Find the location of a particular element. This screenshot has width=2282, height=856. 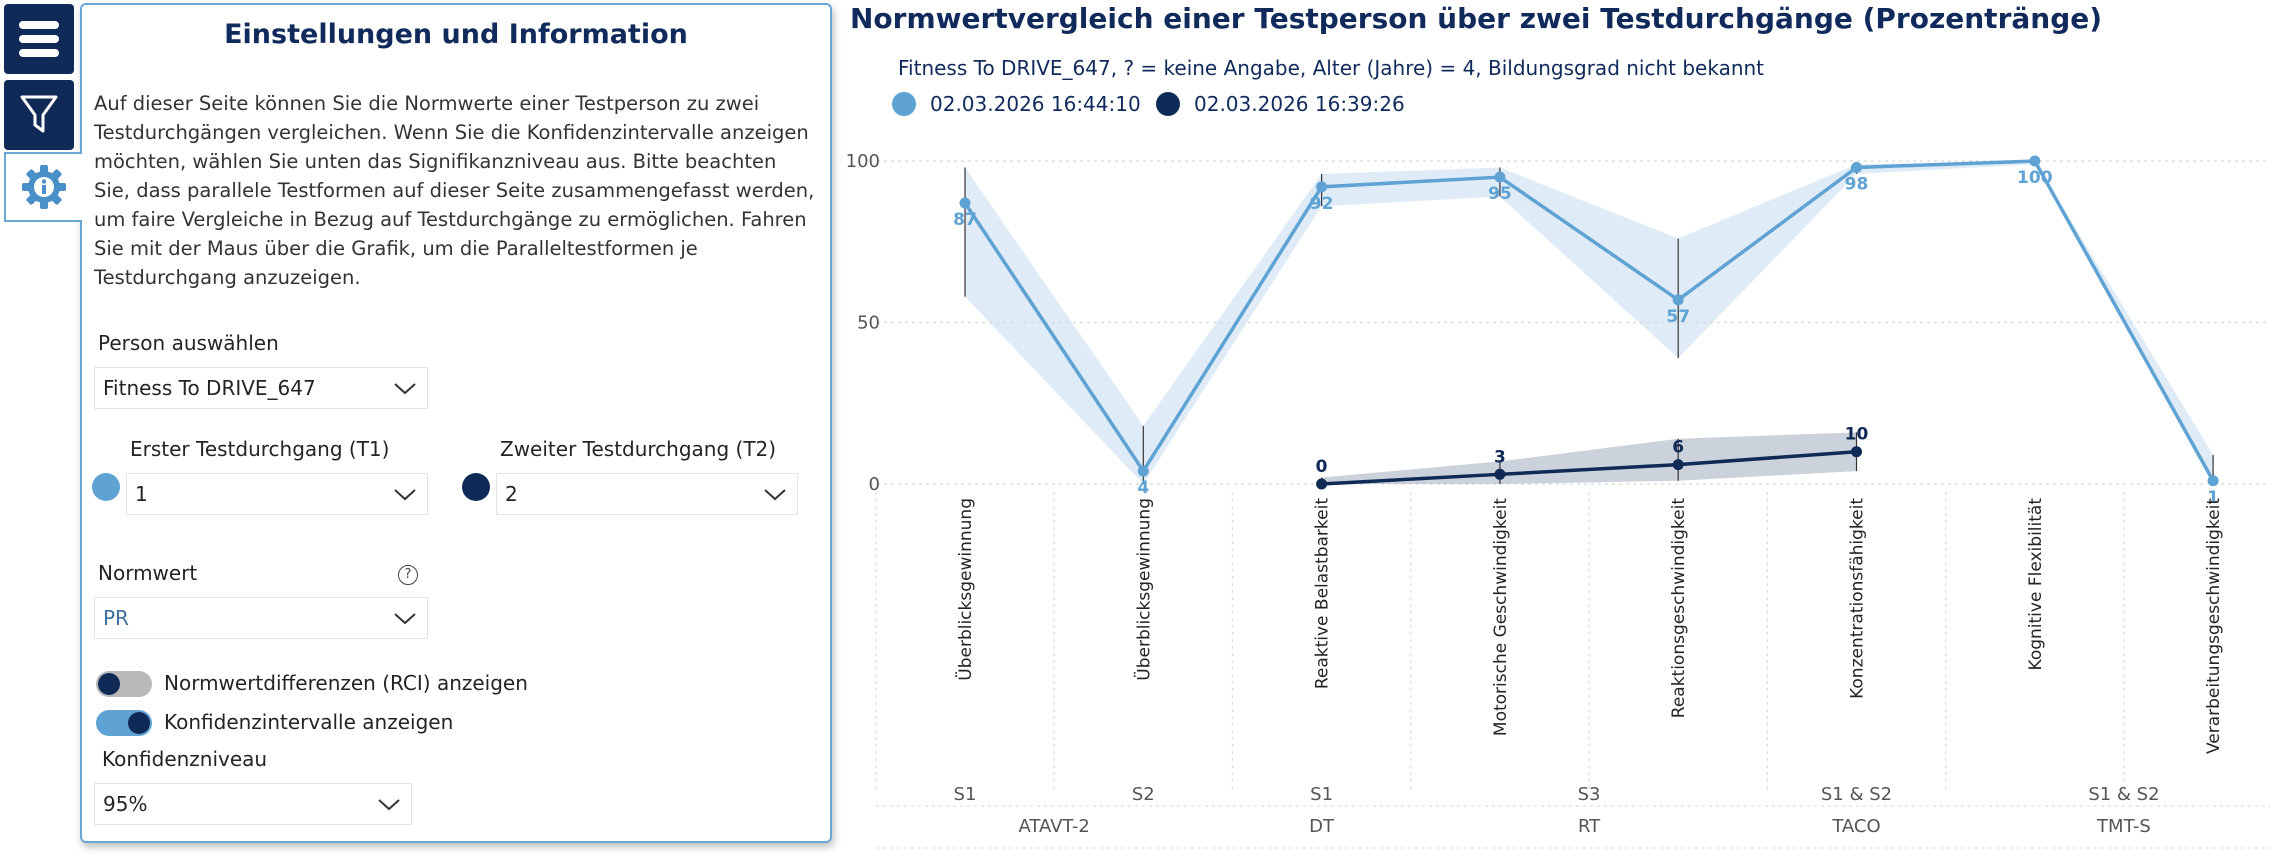

t1-label: Erster Testdurchgang (T1) is located at coordinates (260, 449).